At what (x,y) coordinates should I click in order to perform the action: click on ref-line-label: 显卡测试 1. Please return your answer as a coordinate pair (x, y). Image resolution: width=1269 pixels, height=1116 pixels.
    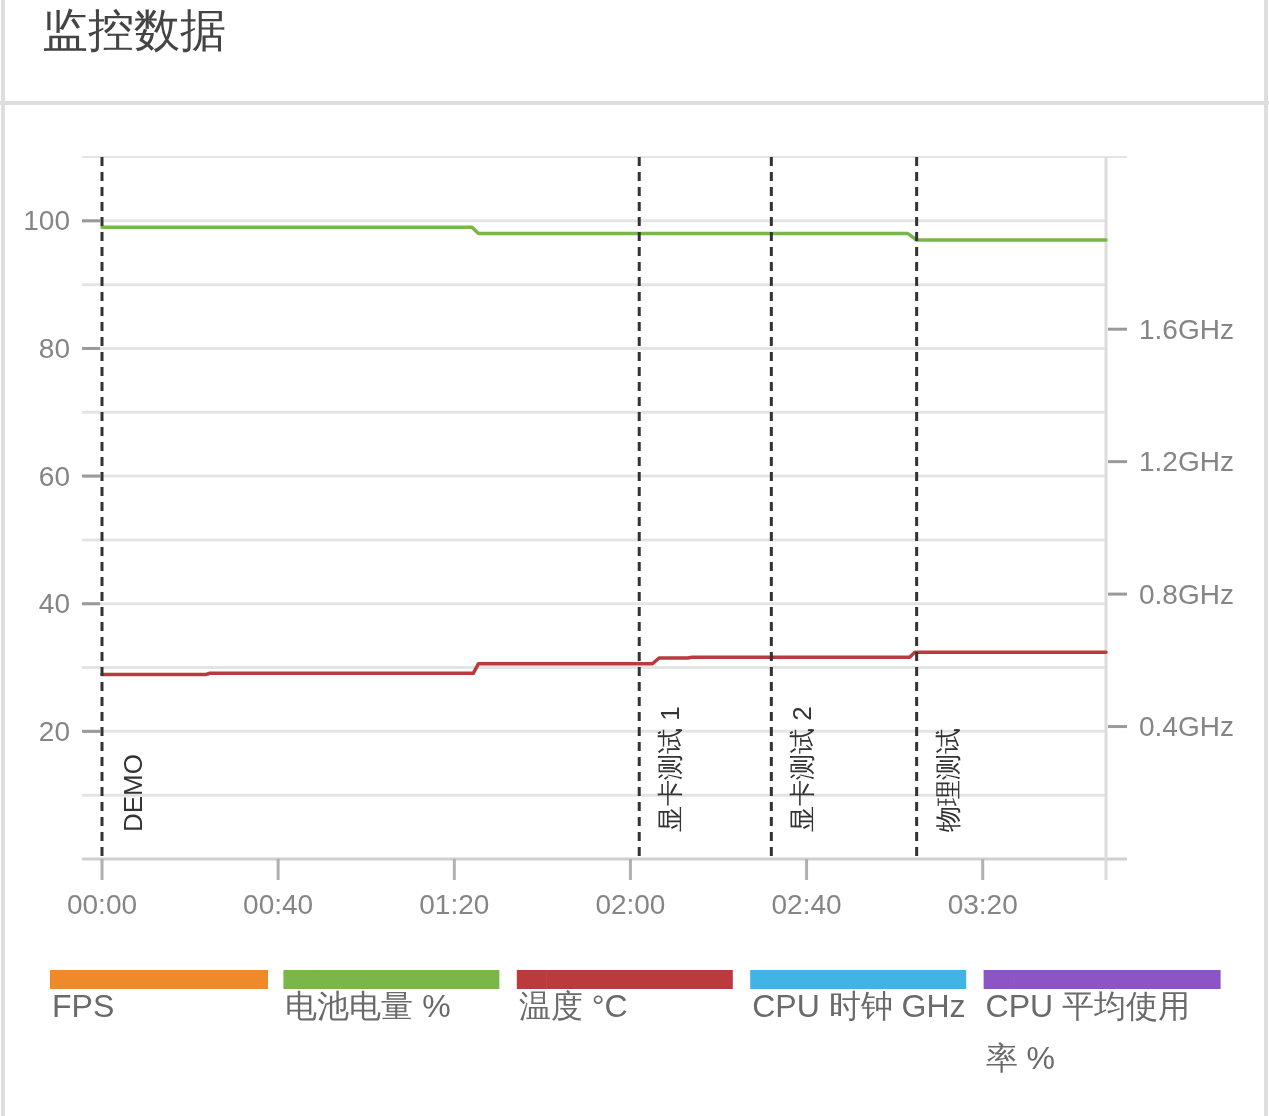
    Looking at the image, I should click on (670, 769).